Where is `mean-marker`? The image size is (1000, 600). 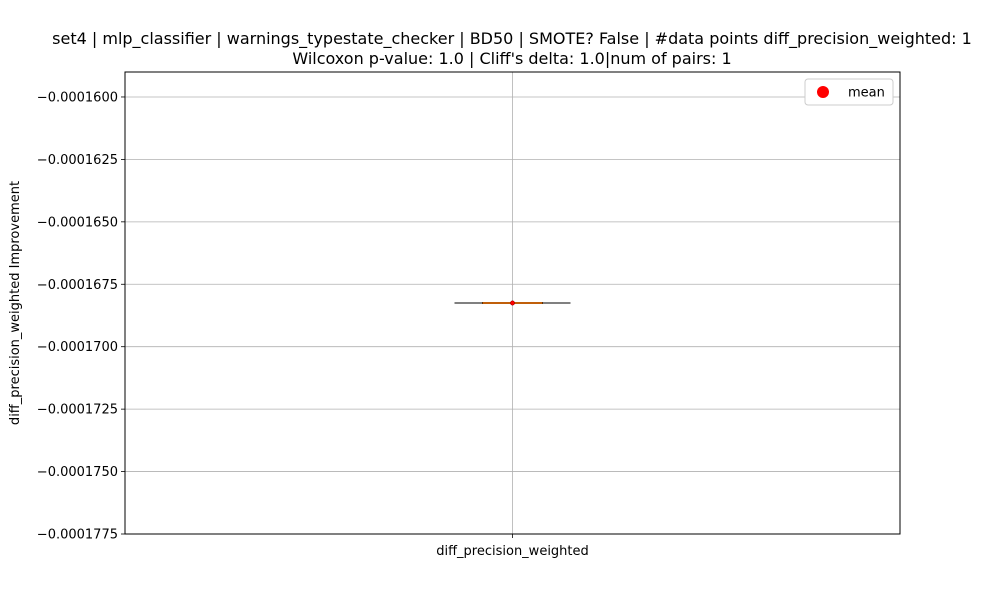 mean-marker is located at coordinates (512, 303).